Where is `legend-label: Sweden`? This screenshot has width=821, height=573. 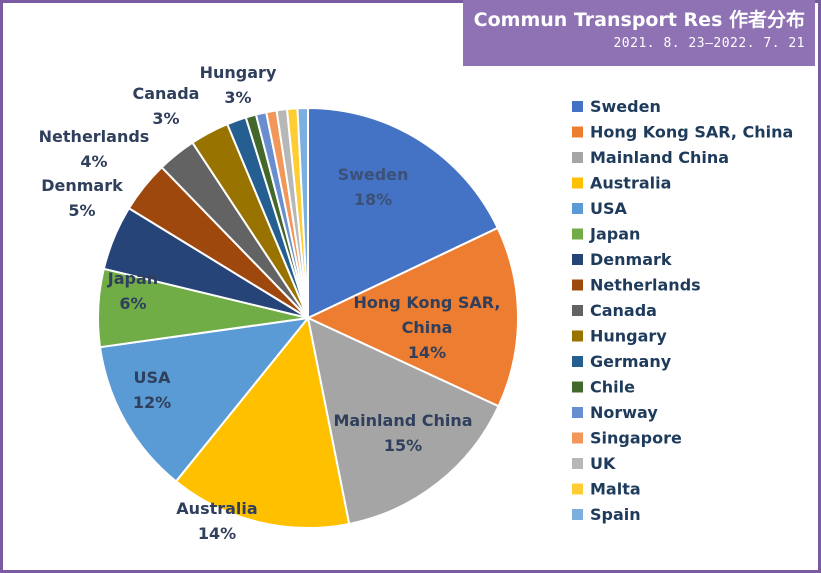
legend-label: Sweden is located at coordinates (625, 106).